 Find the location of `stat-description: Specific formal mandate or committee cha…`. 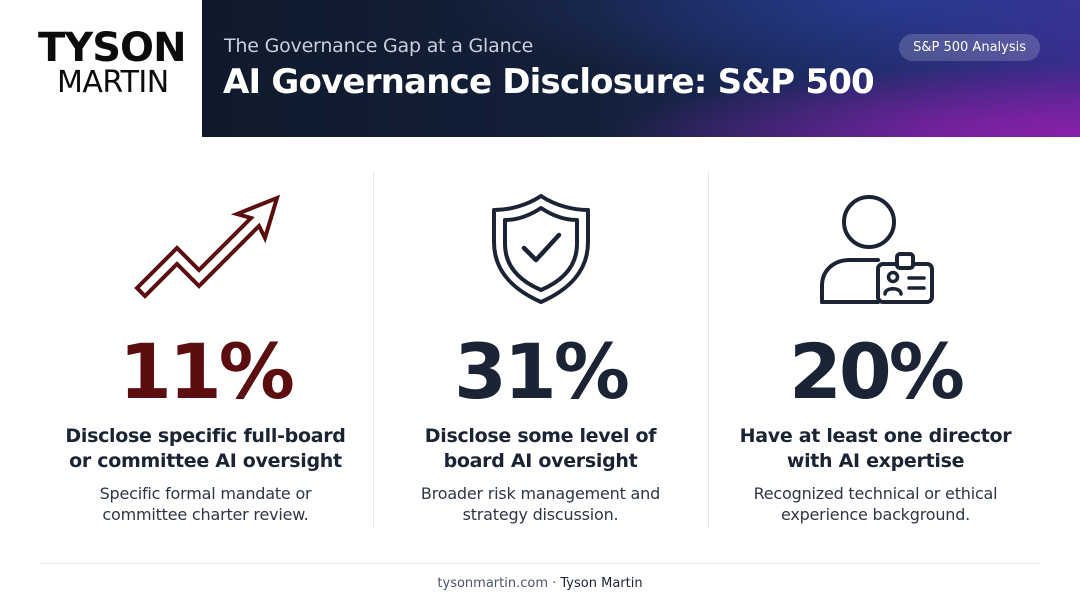

stat-description: Specific formal mandate or committee cha… is located at coordinates (205, 504).